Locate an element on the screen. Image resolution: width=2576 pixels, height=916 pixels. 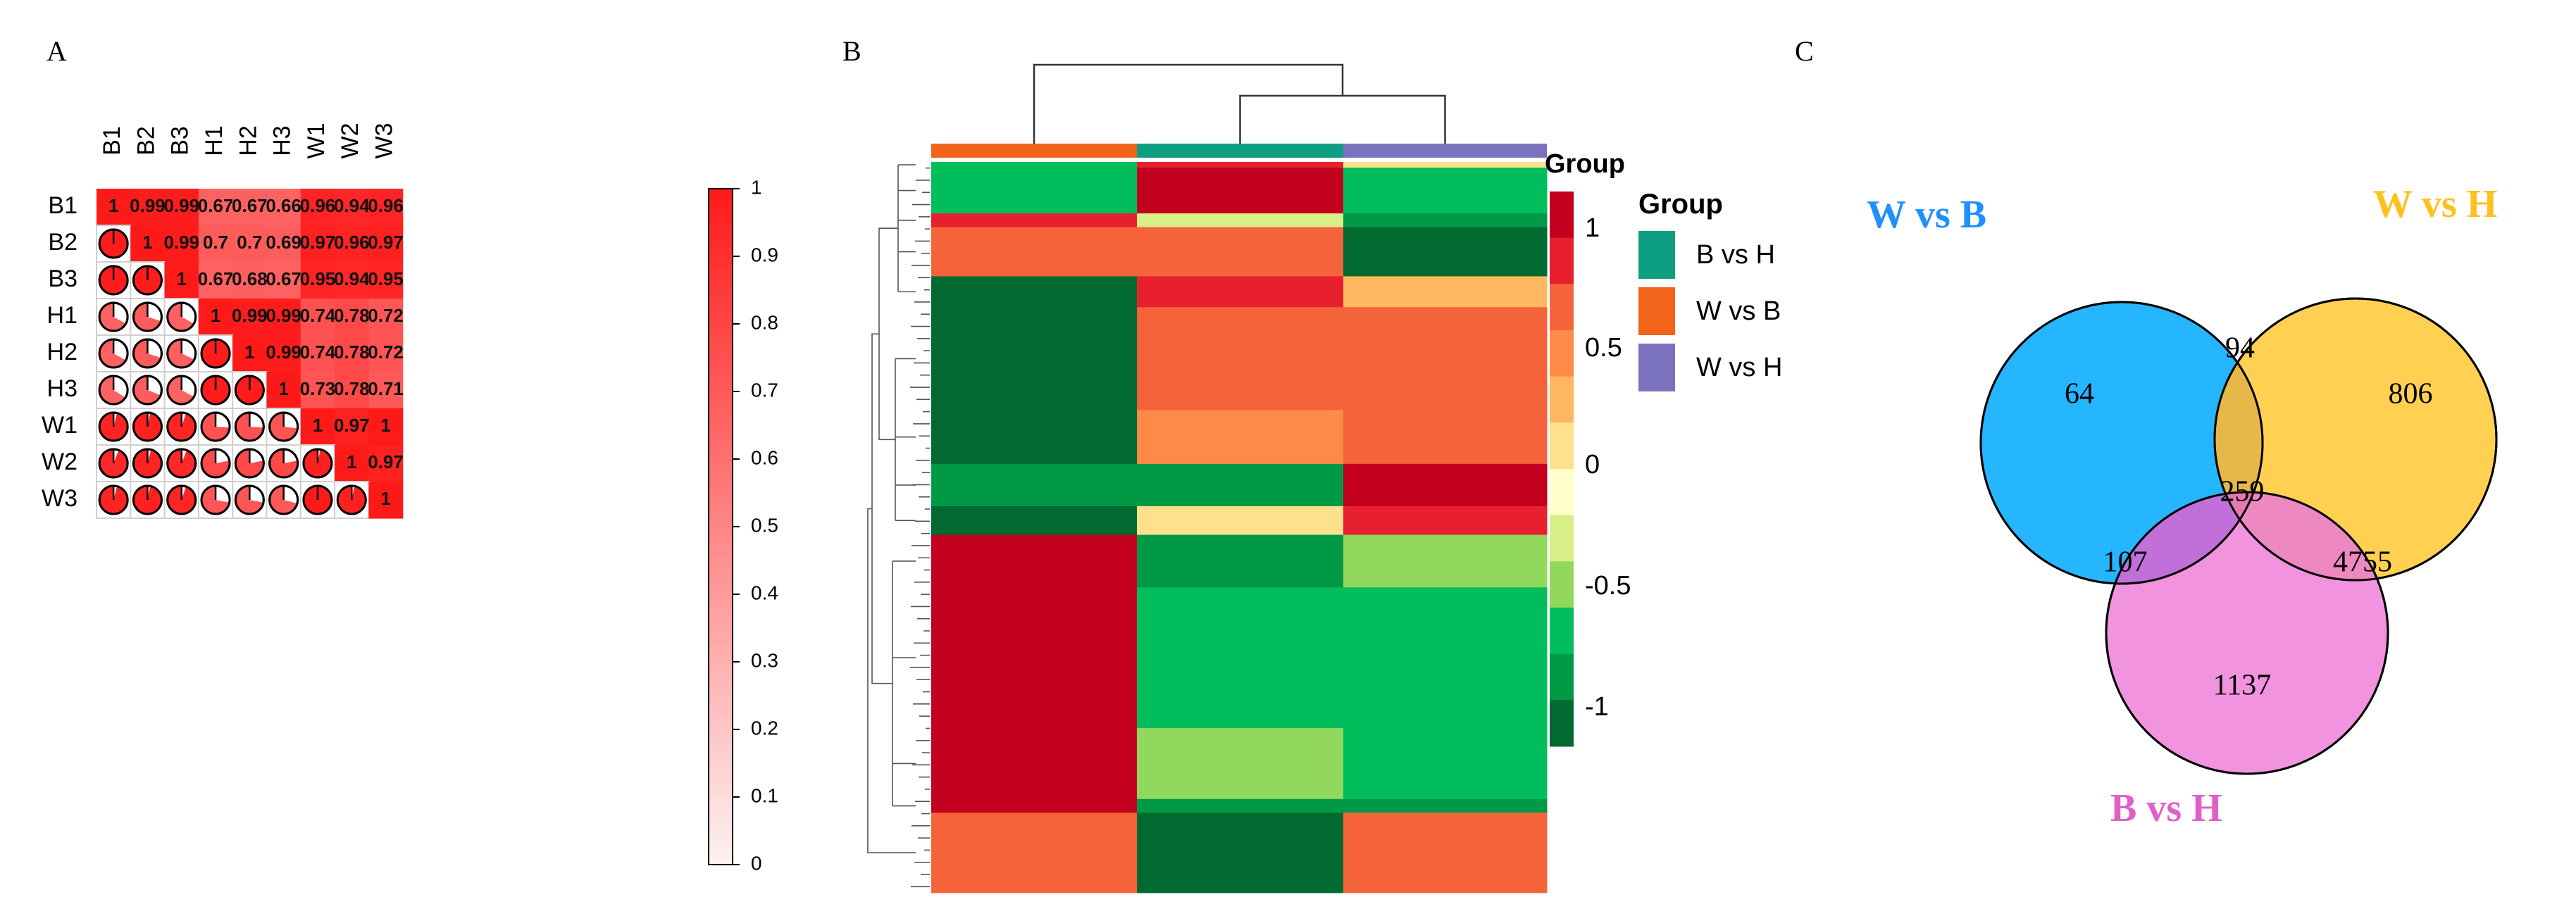
col-label-B2: B2 is located at coordinates (145, 141).